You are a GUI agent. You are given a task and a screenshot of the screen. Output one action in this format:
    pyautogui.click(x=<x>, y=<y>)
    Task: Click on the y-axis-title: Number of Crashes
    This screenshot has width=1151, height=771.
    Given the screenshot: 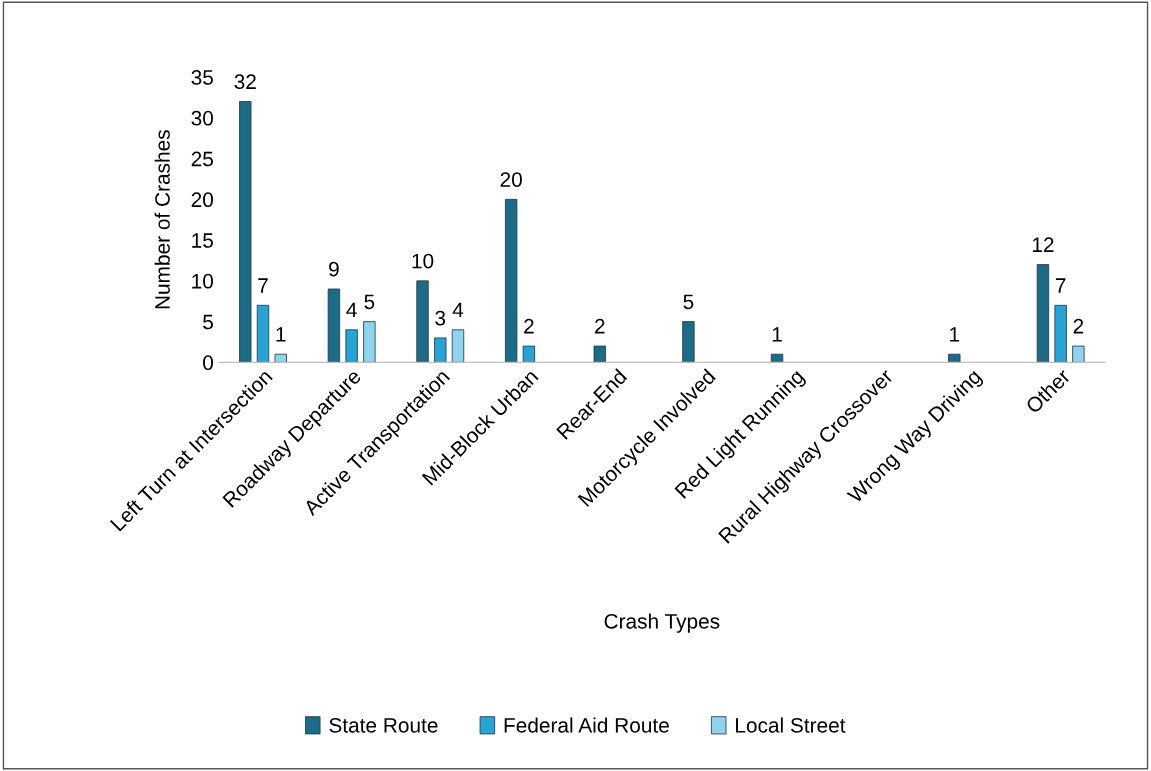 What is the action you would take?
    pyautogui.click(x=162, y=219)
    